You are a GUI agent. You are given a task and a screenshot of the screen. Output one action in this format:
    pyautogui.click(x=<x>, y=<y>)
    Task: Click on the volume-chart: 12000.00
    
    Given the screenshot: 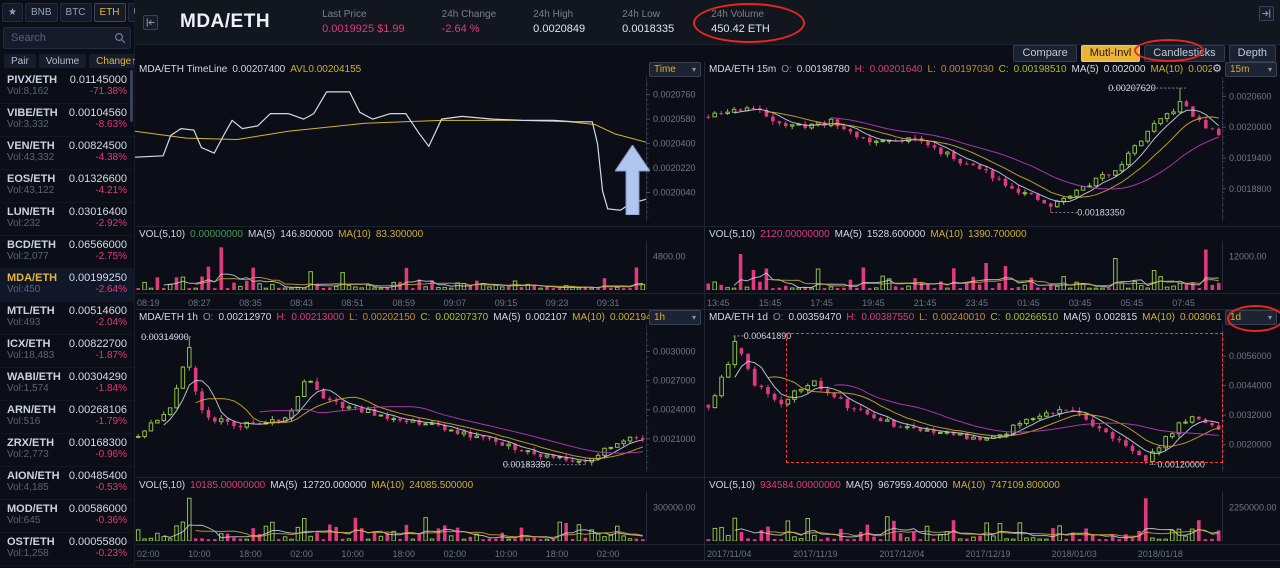 What is the action you would take?
    pyautogui.click(x=992, y=266)
    